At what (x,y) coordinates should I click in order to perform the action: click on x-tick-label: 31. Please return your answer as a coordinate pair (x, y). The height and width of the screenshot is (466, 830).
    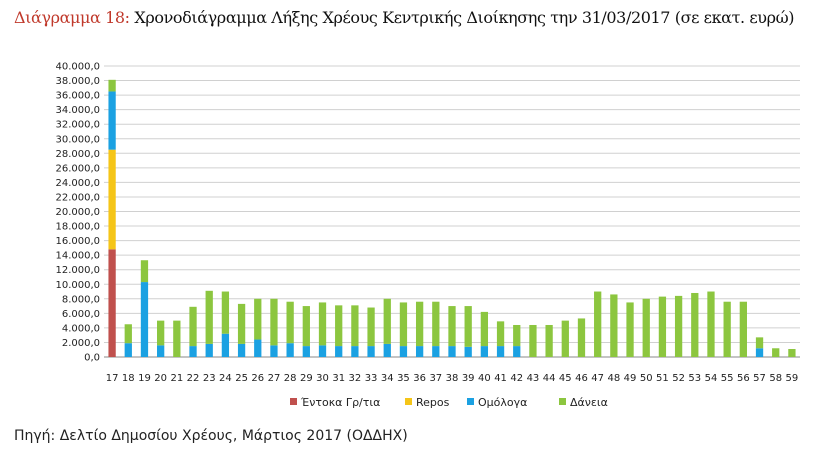
    Looking at the image, I should click on (338, 378).